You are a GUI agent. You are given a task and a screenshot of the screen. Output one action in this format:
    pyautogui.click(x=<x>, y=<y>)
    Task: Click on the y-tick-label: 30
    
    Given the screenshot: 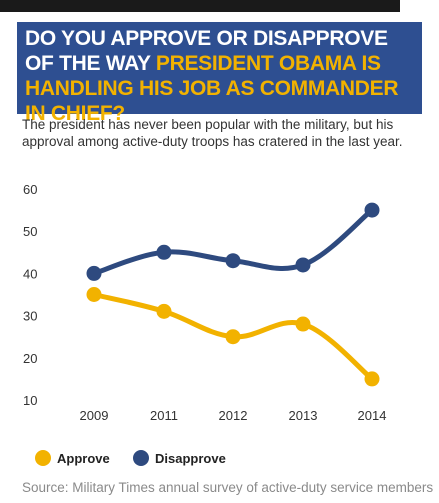 What is the action you would take?
    pyautogui.click(x=30, y=316)
    